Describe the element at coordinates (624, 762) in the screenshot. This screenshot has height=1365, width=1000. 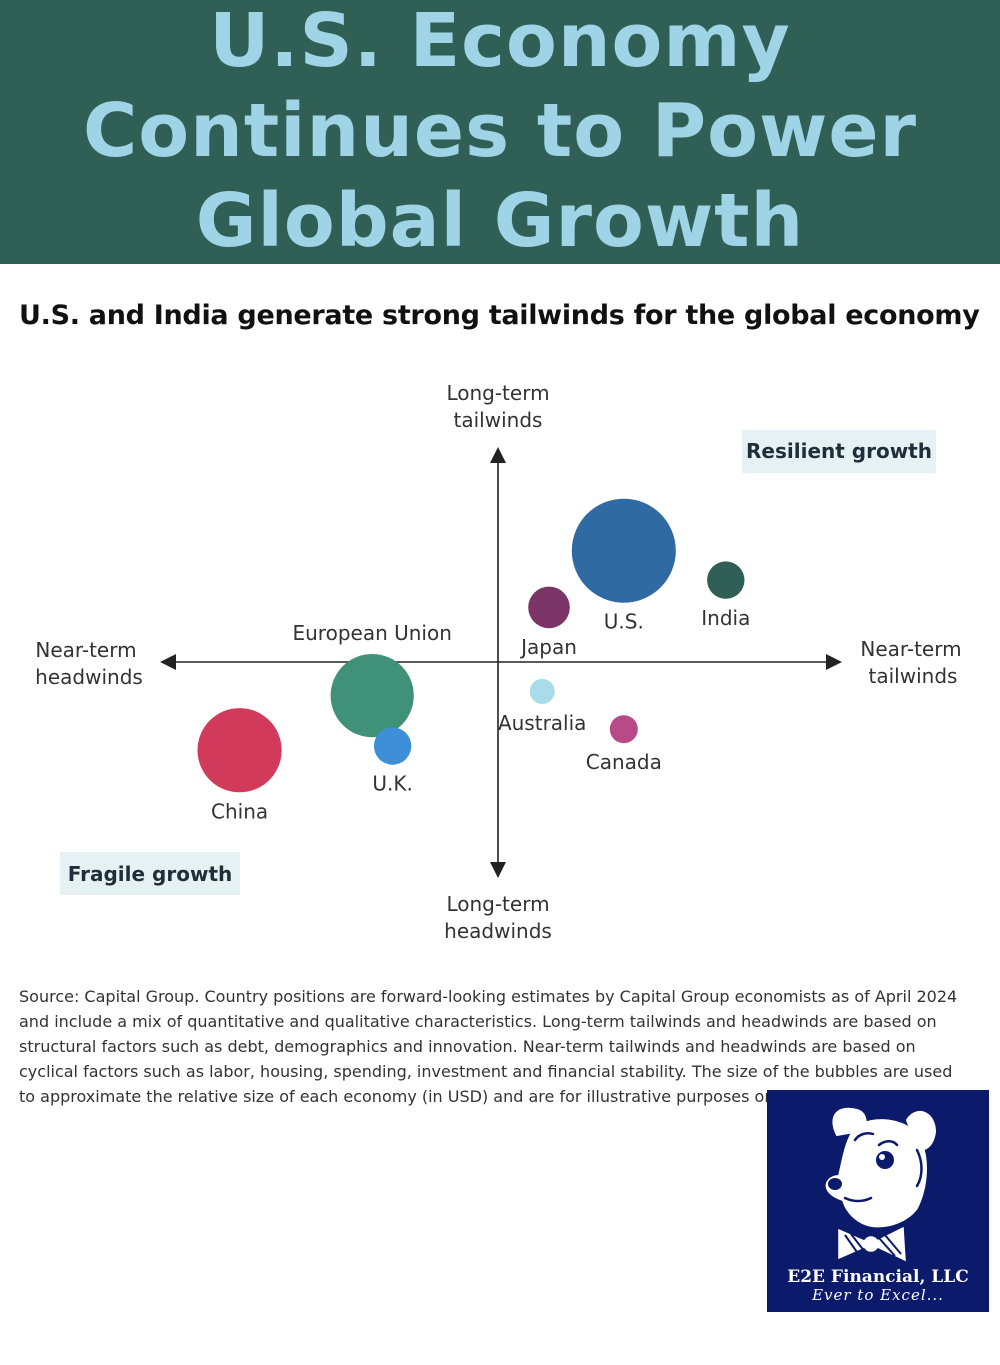
I see `bubble-label-canada: Canada` at that location.